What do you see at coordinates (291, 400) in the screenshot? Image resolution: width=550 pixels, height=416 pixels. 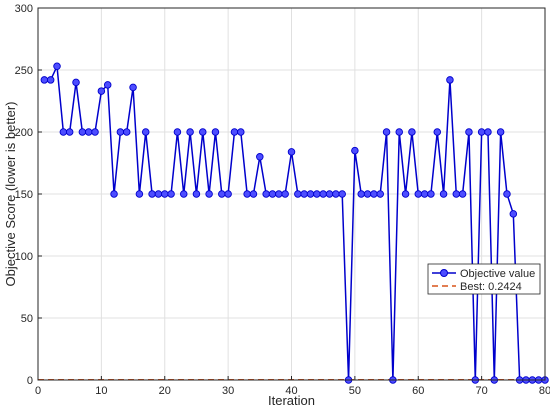 I see `x-axis-label: Iteration` at bounding box center [291, 400].